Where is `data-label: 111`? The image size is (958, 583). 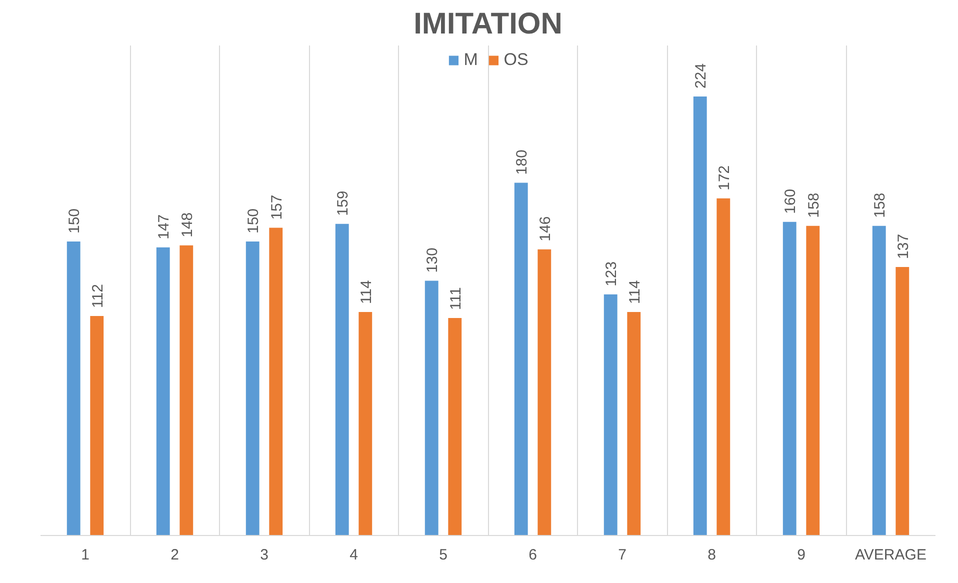
data-label: 111 is located at coordinates (455, 298).